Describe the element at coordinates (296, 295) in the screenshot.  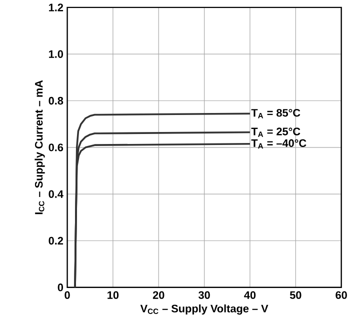
I see `x-tick-label: 50` at that location.